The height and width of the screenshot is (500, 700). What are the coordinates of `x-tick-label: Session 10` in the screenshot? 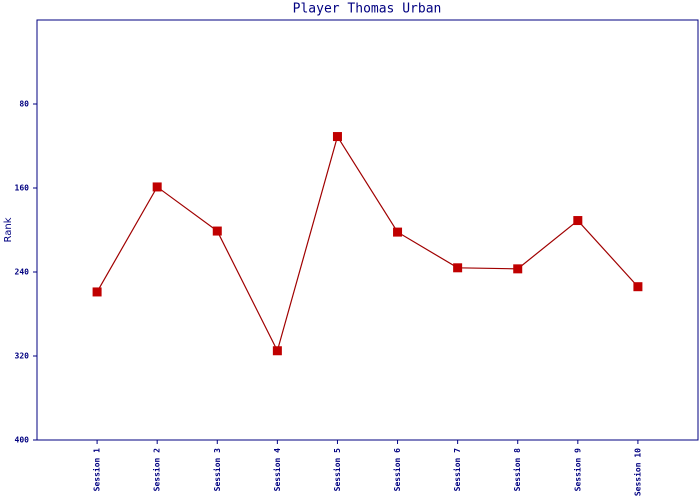 It's located at (637, 472).